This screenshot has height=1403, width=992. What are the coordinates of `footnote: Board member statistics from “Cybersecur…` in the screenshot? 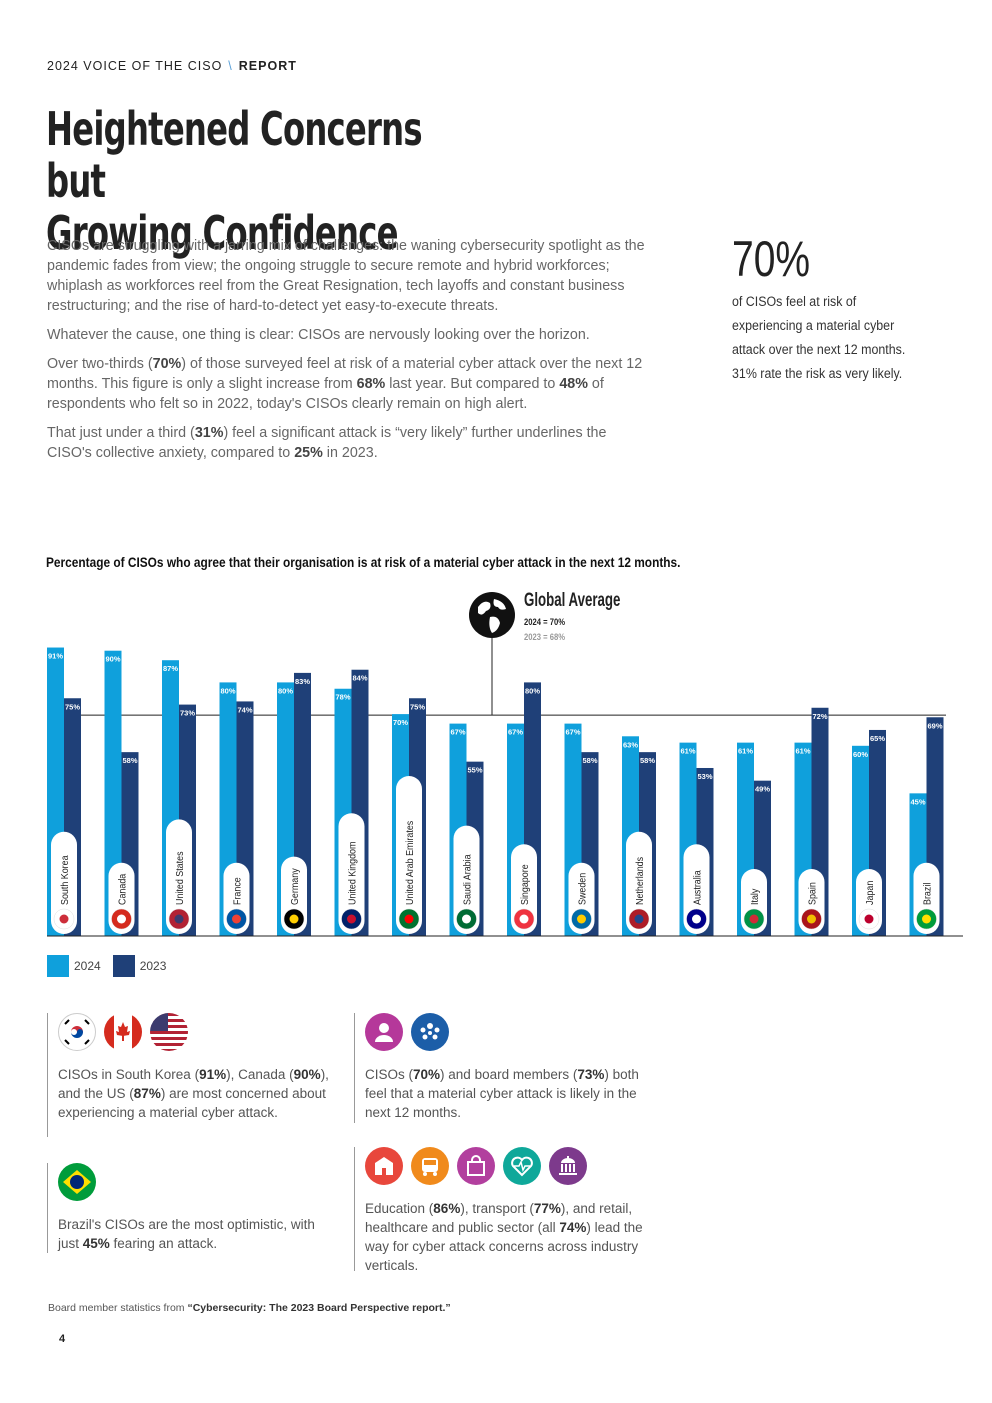 It's located at (249, 1308).